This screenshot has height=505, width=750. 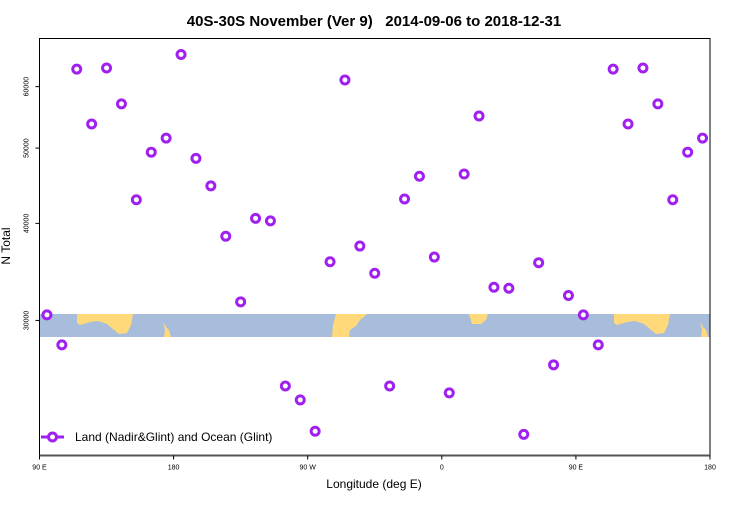 I want to click on y-tick-label: 40000, so click(x=27, y=224).